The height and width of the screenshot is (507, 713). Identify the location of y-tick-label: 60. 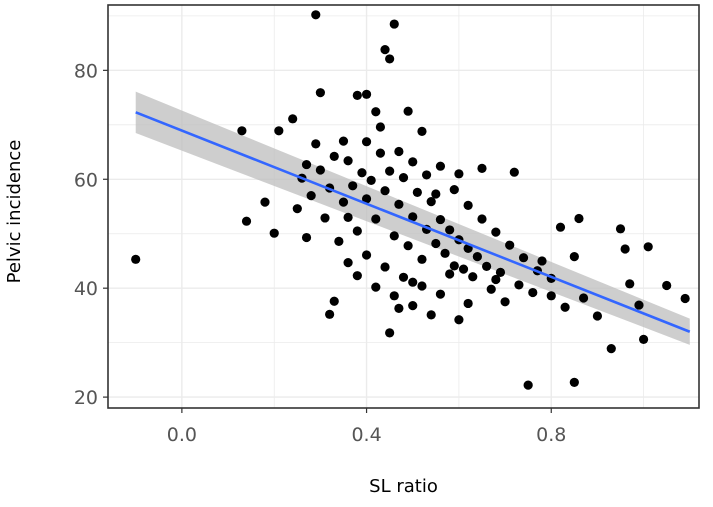
(86, 180).